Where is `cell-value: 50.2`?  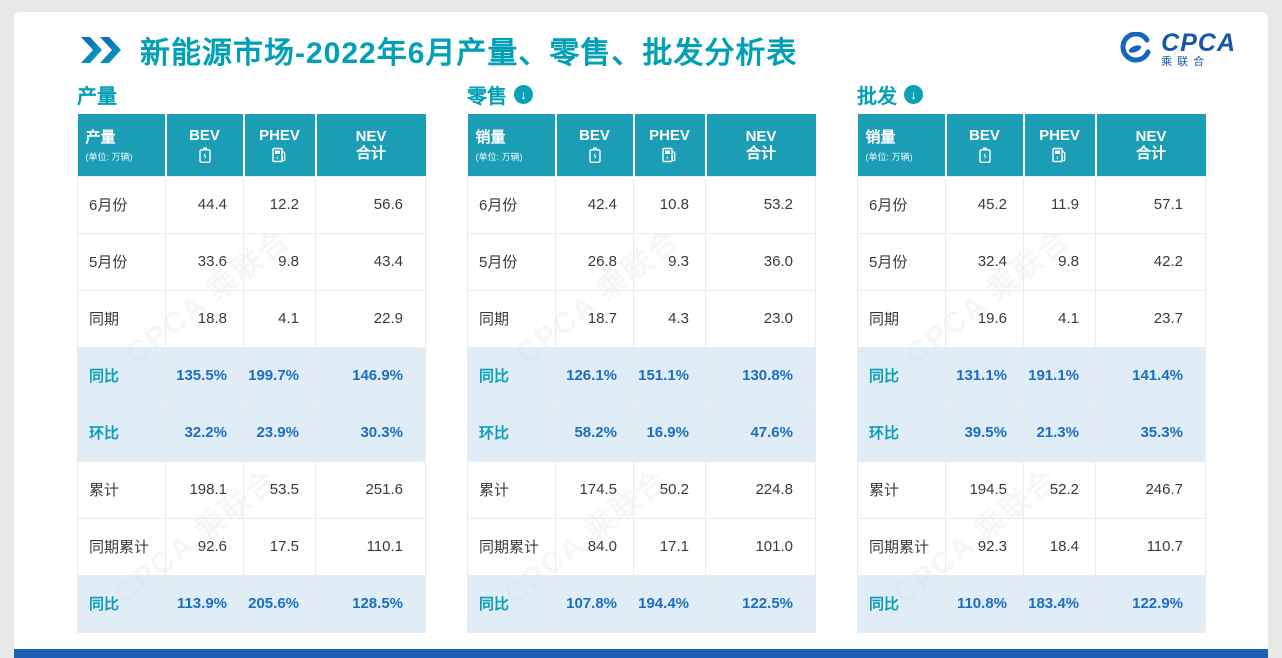 cell-value: 50.2 is located at coordinates (669, 489).